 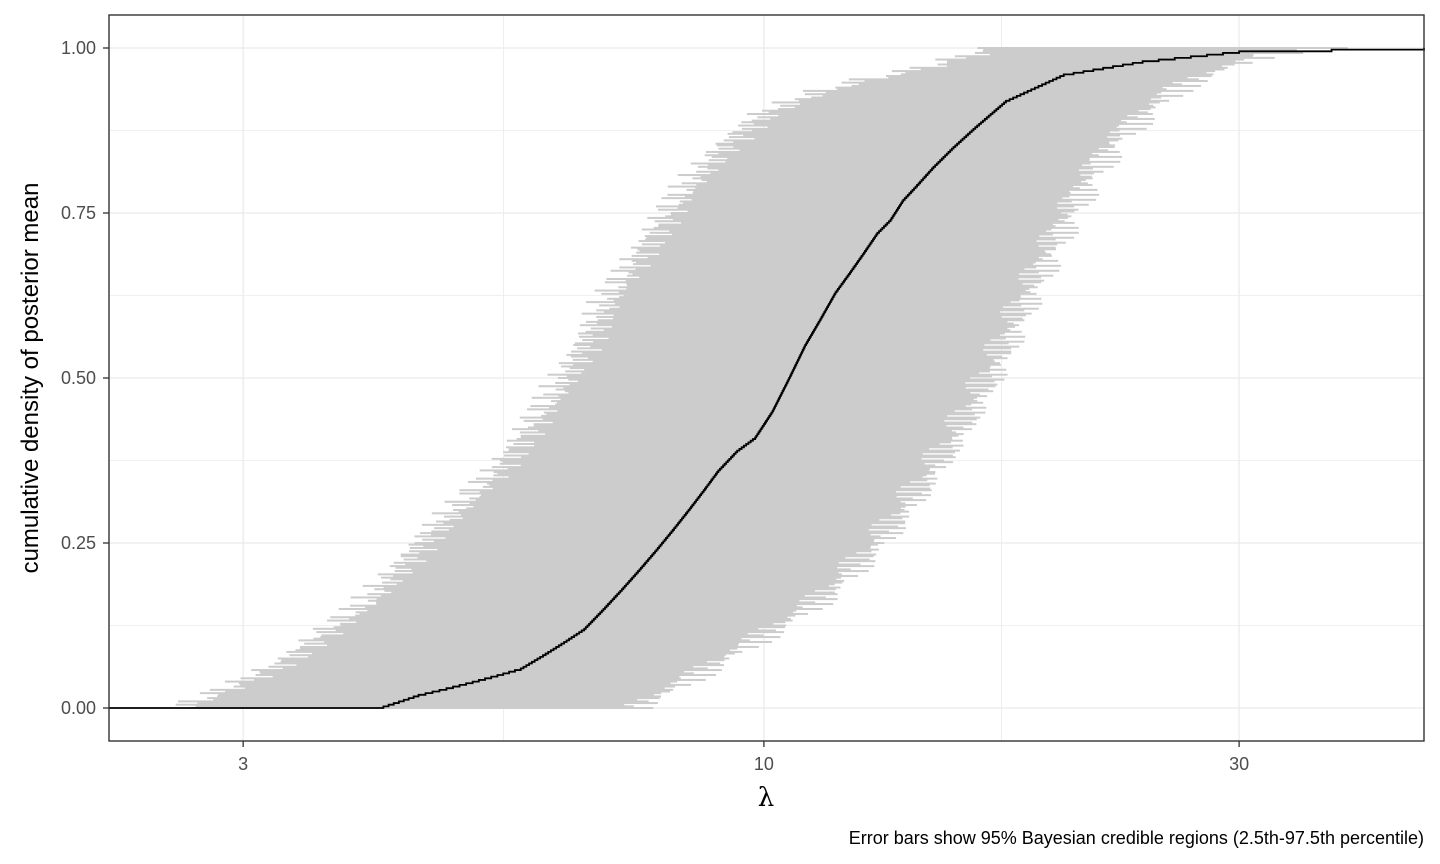 What do you see at coordinates (78, 48) in the screenshot?
I see `y-tick-label: 1.00` at bounding box center [78, 48].